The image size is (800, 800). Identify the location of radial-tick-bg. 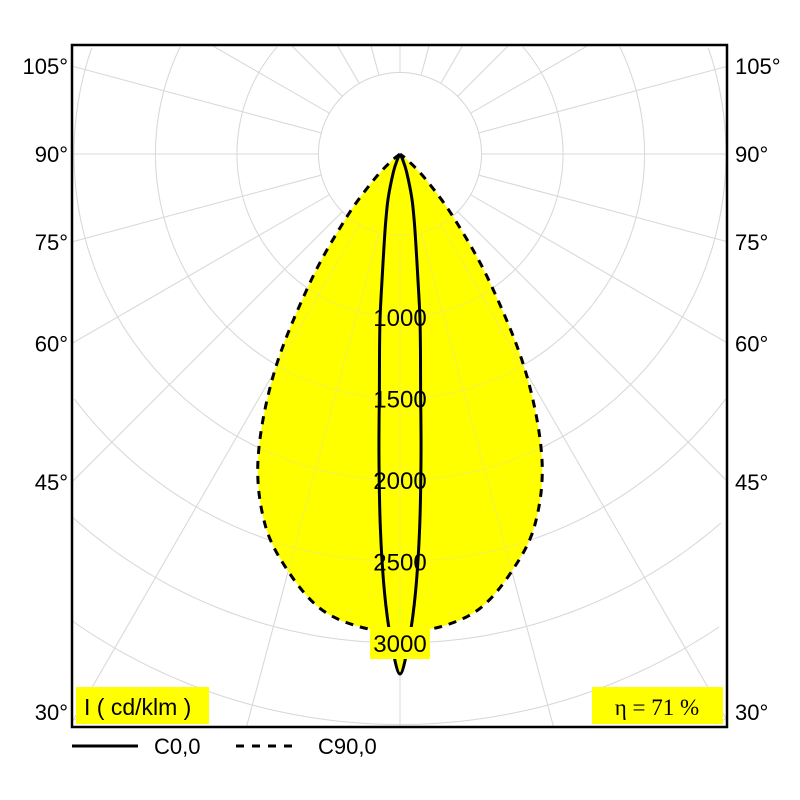
(400, 643).